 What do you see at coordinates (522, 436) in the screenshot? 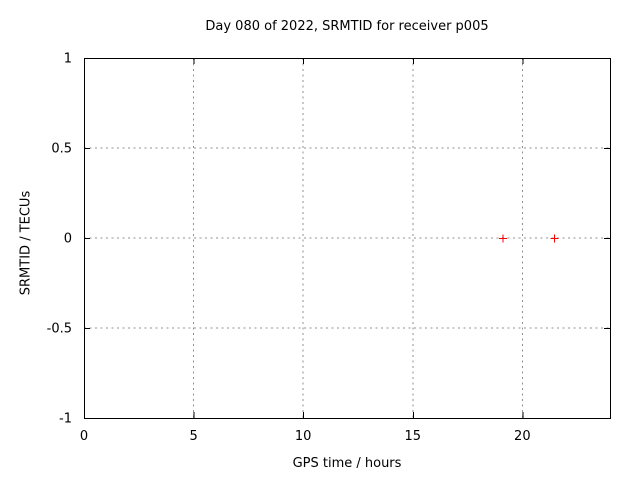
I see `x-tick-label: 20` at bounding box center [522, 436].